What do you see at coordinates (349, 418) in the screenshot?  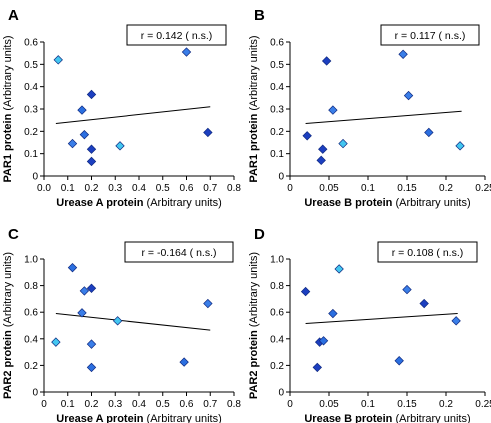 I see `x-axis-label-main: Urease B protein` at bounding box center [349, 418].